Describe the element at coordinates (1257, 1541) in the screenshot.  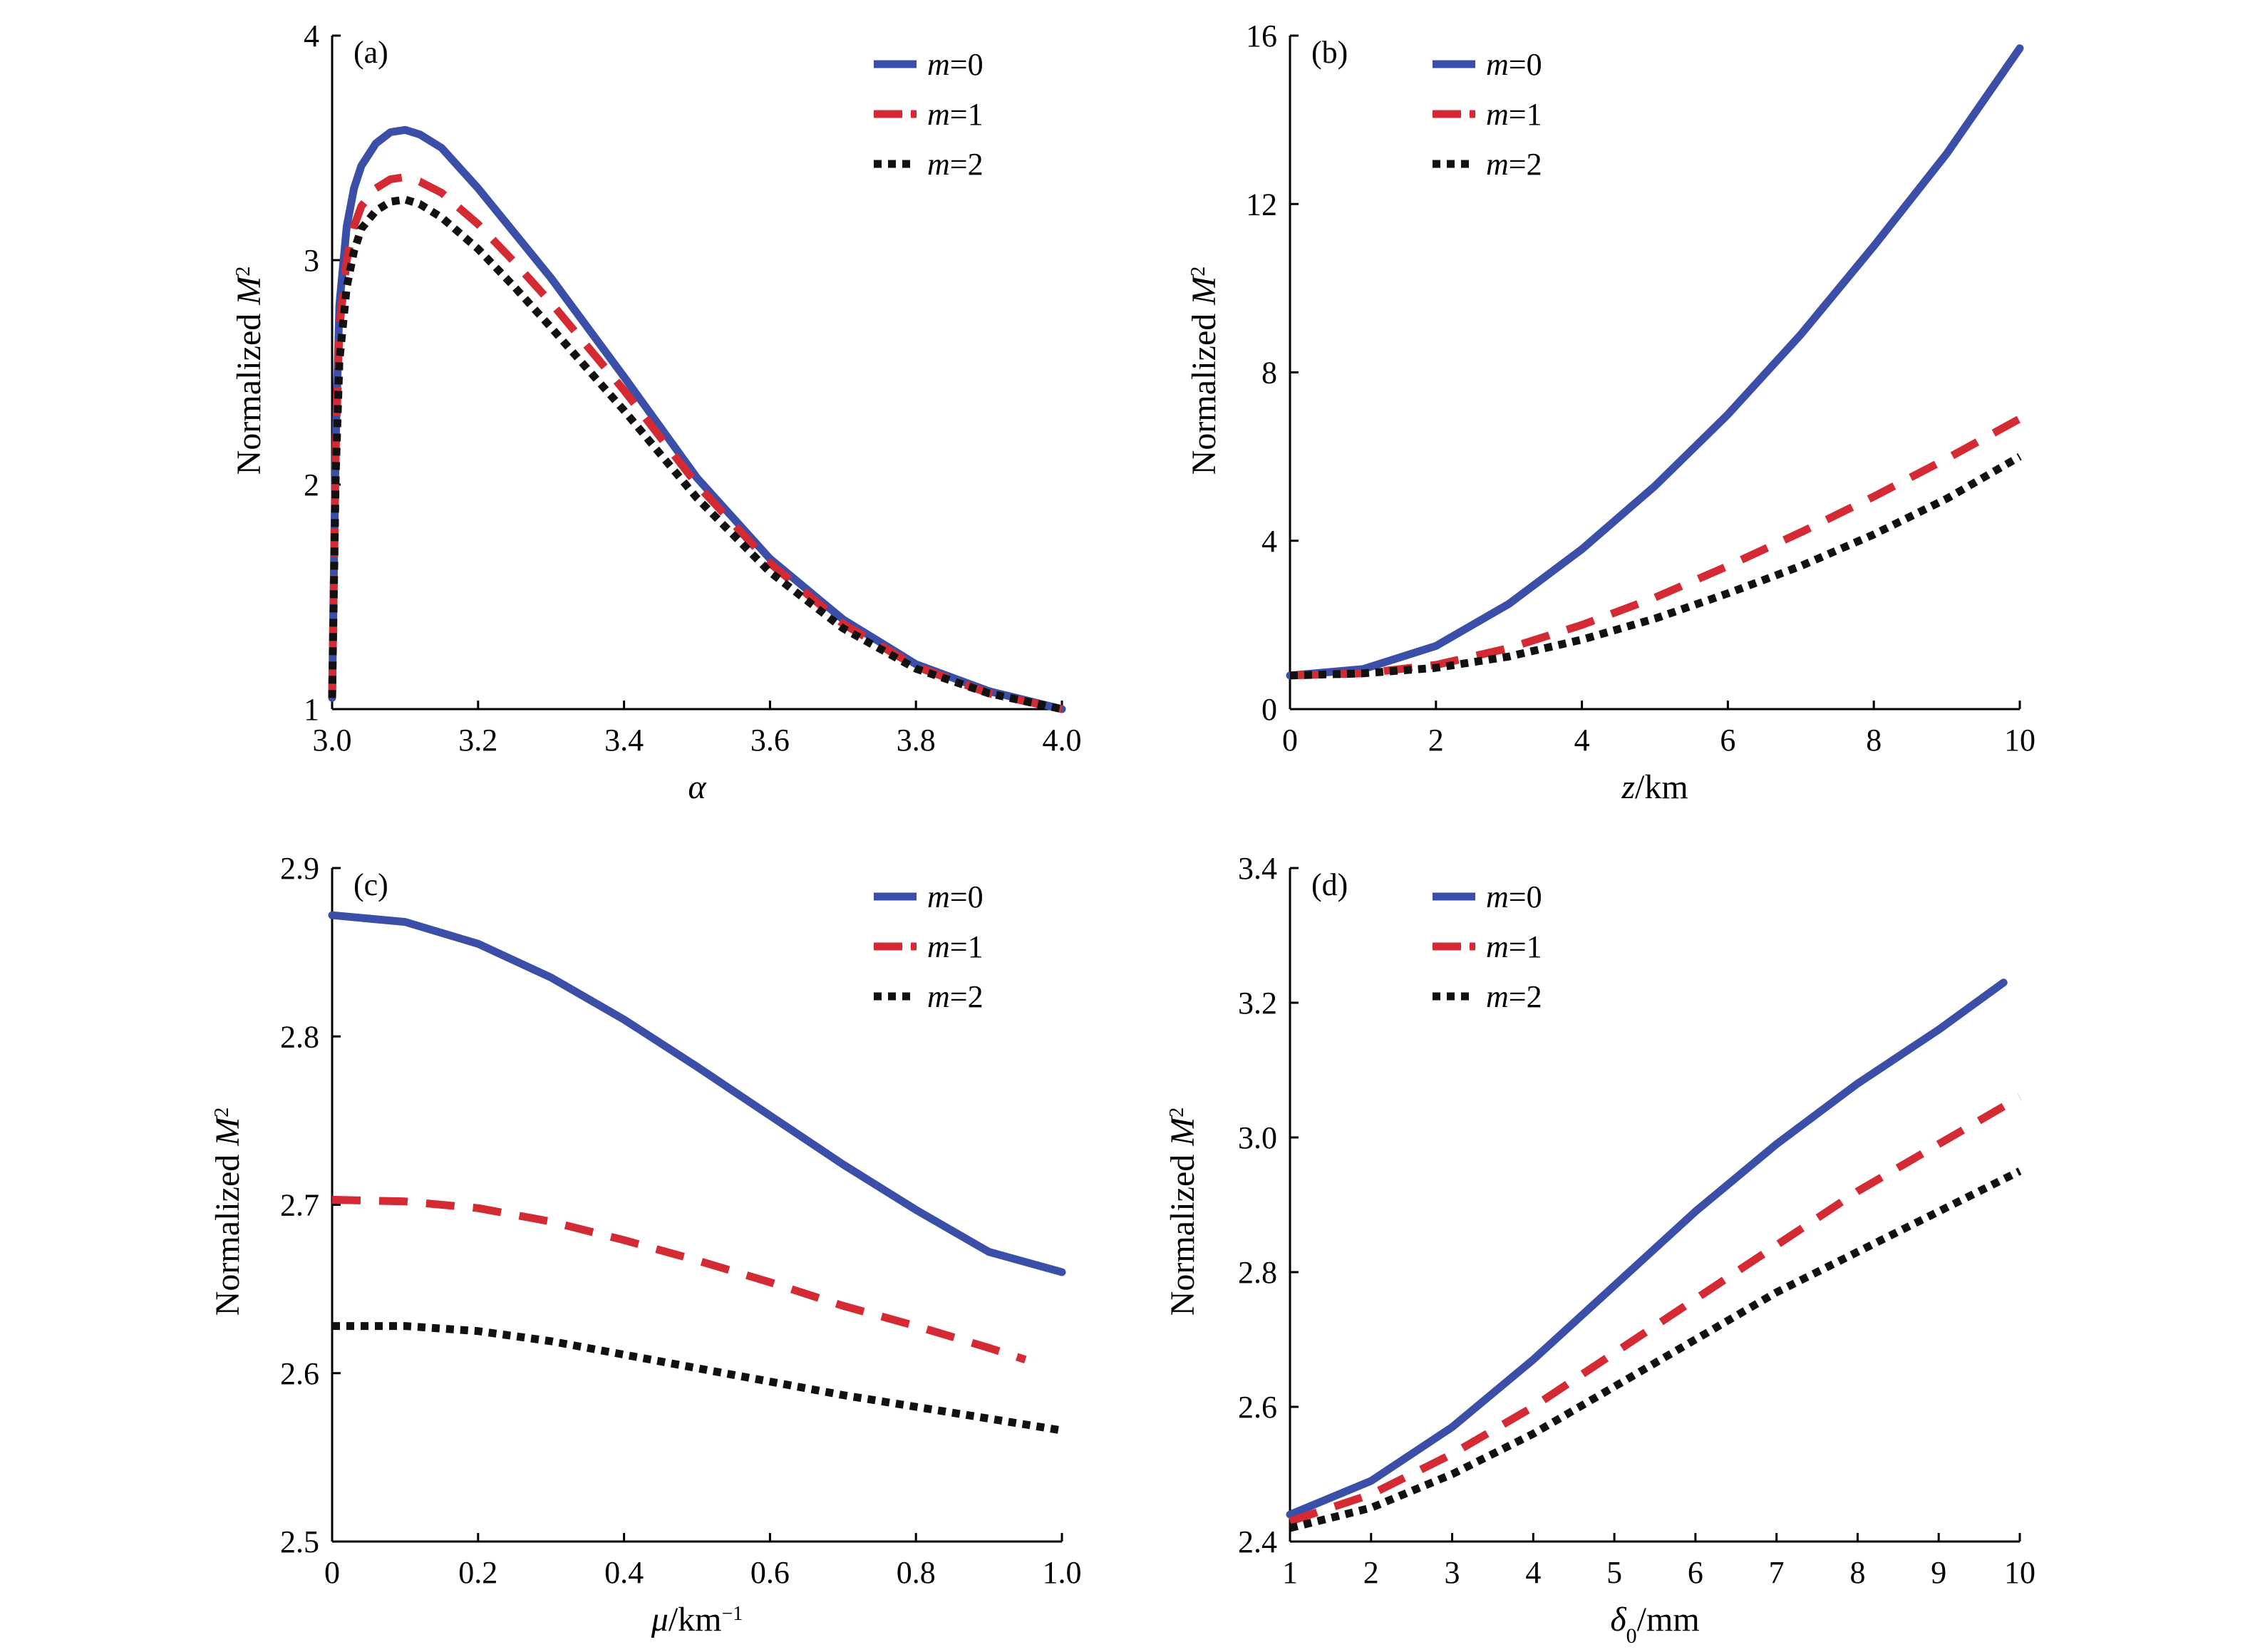
I see `y-tick-label: 2.4` at that location.